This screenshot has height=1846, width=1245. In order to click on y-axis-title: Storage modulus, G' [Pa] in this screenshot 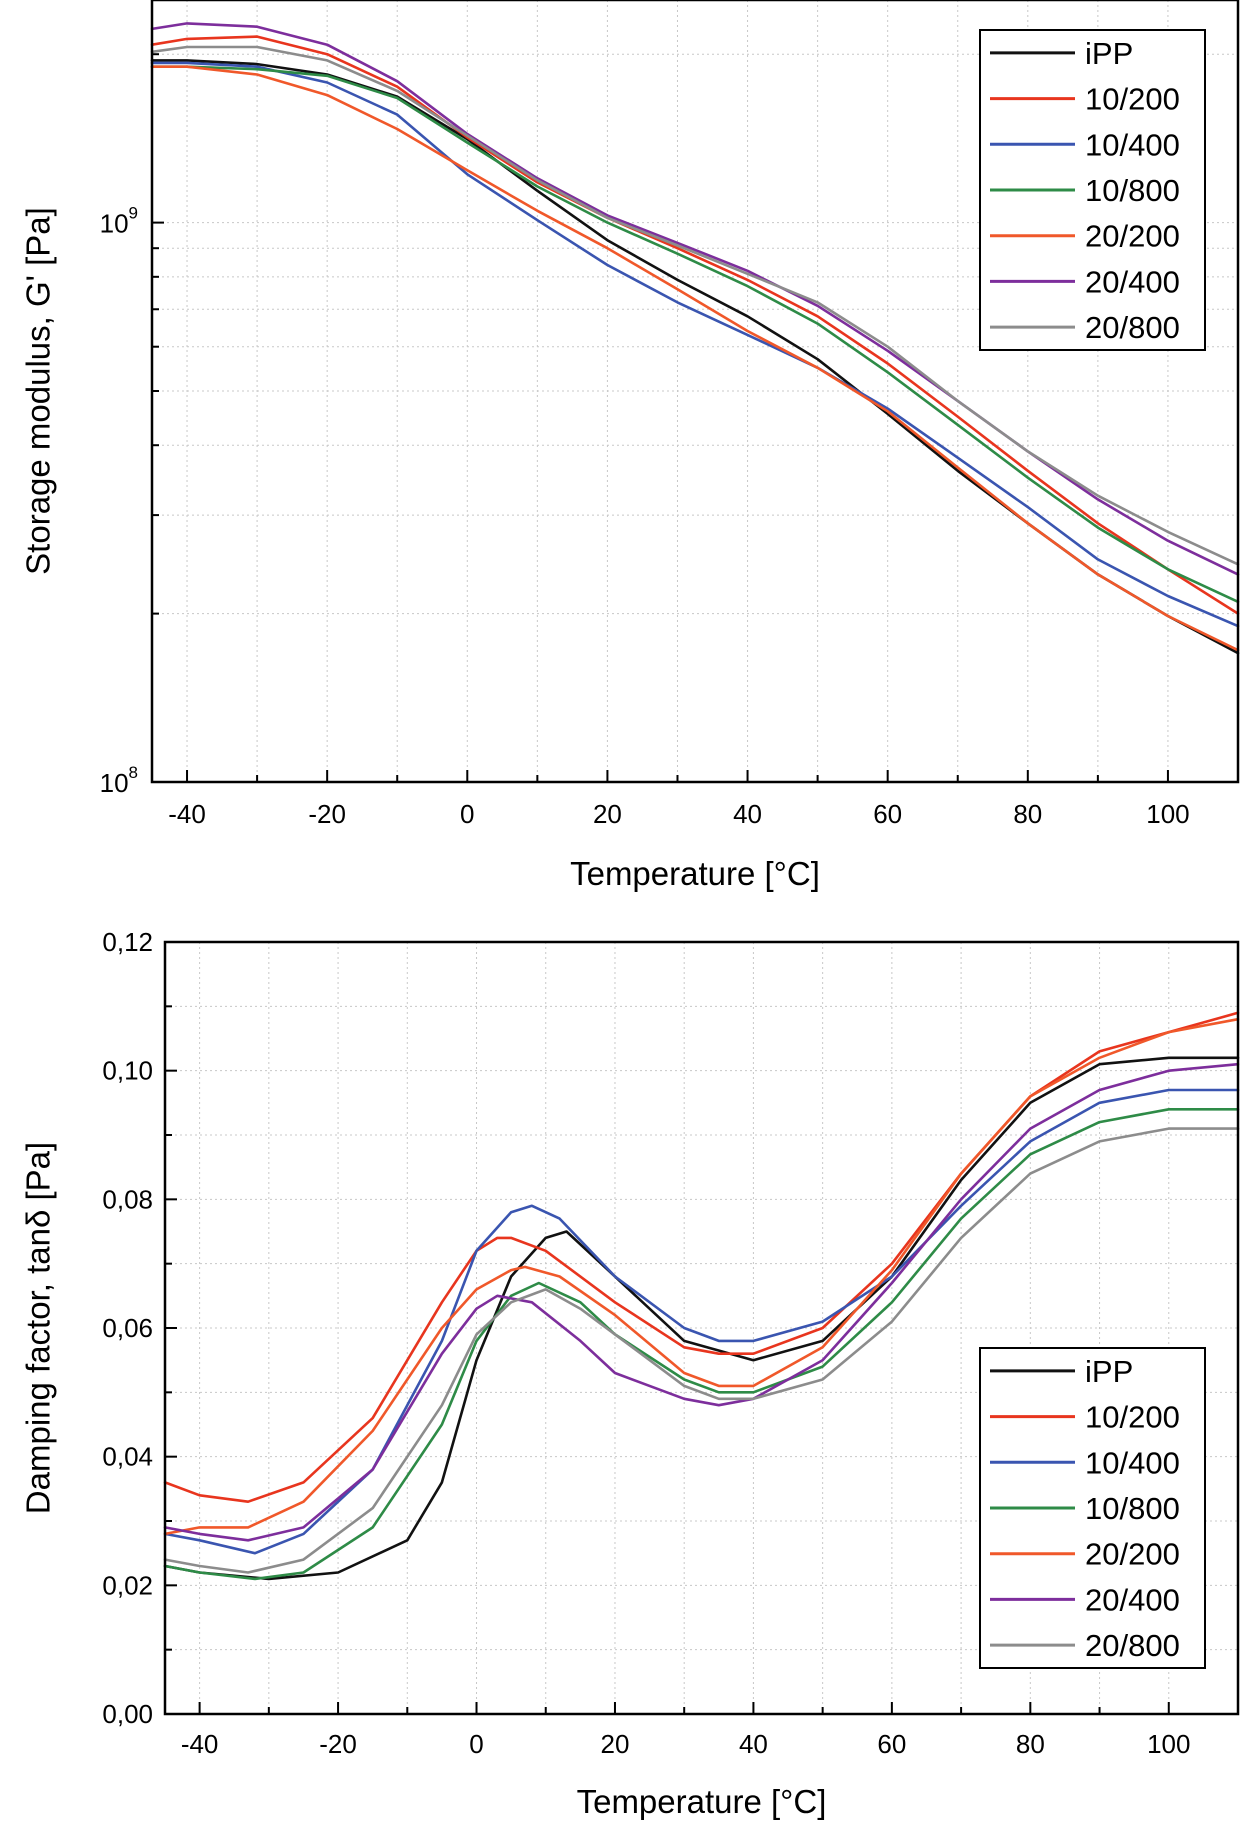, I will do `click(38, 391)`.